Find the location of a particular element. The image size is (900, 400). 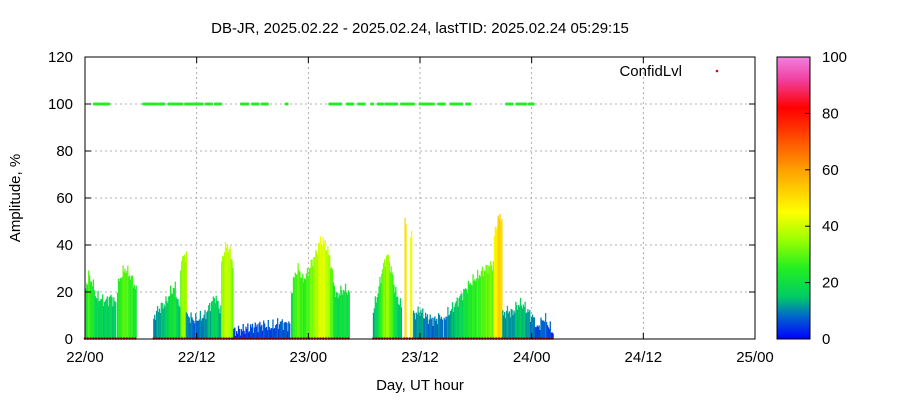

x-tick-label: 24/00 is located at coordinates (532, 357).